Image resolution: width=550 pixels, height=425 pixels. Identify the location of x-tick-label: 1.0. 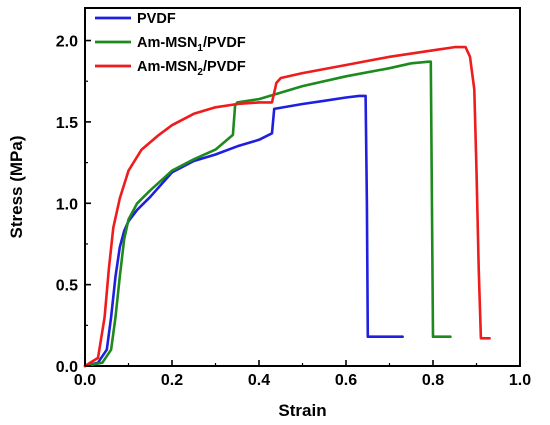
(520, 380).